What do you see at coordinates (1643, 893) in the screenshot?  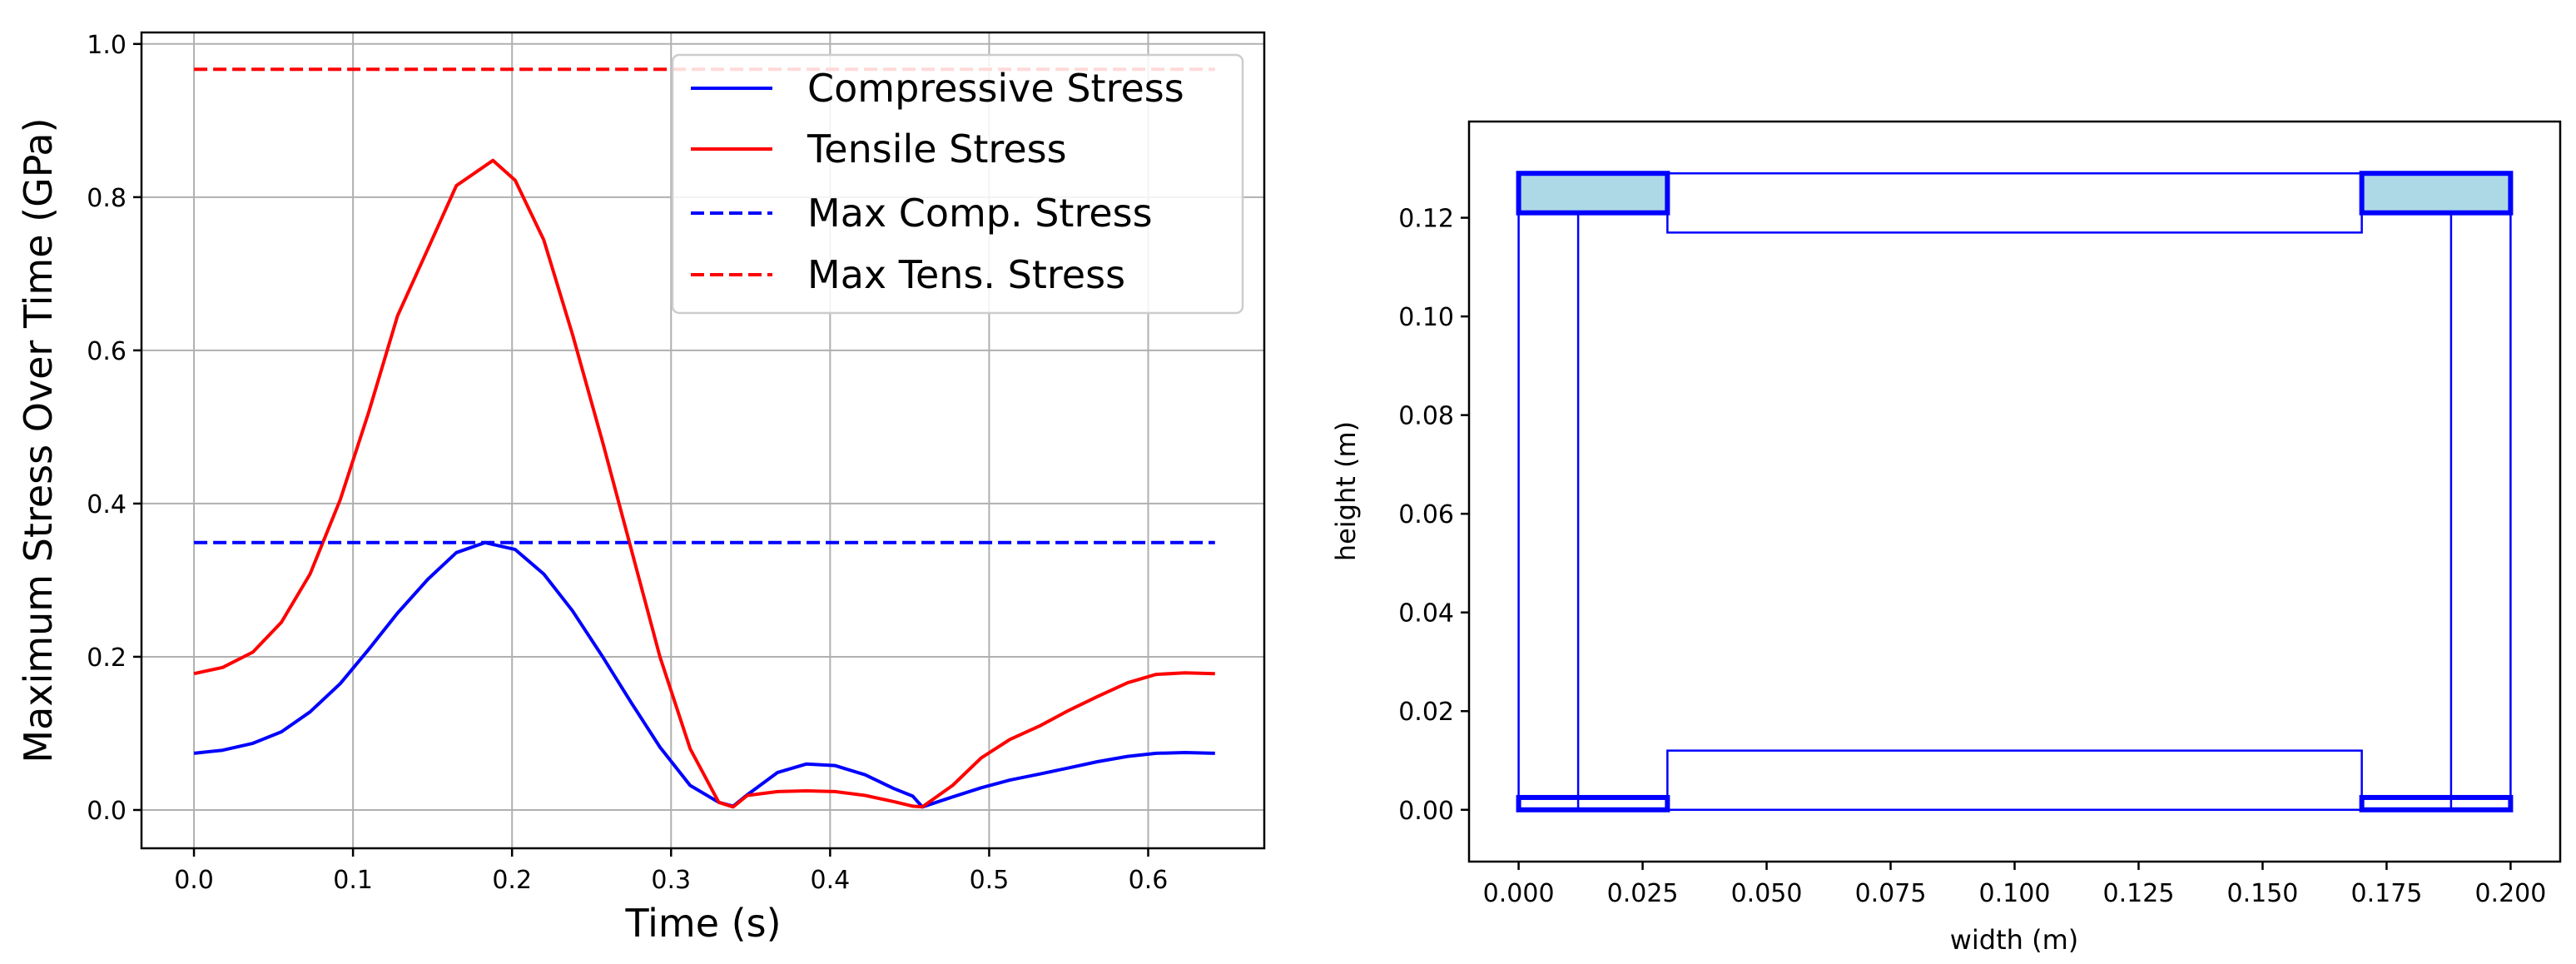 I see `x-tick-label: 0.025` at bounding box center [1643, 893].